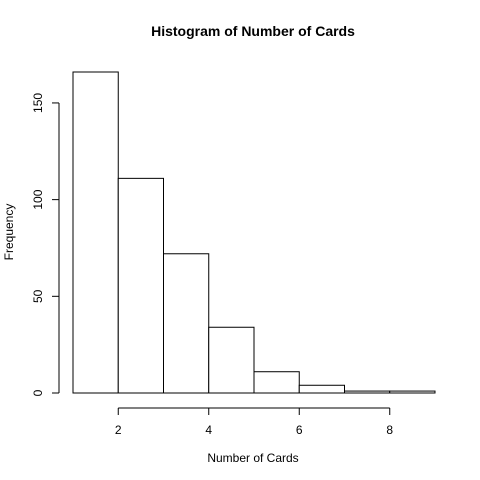 This screenshot has height=480, width=480. I want to click on x-tick-label-4: 4, so click(208, 430).